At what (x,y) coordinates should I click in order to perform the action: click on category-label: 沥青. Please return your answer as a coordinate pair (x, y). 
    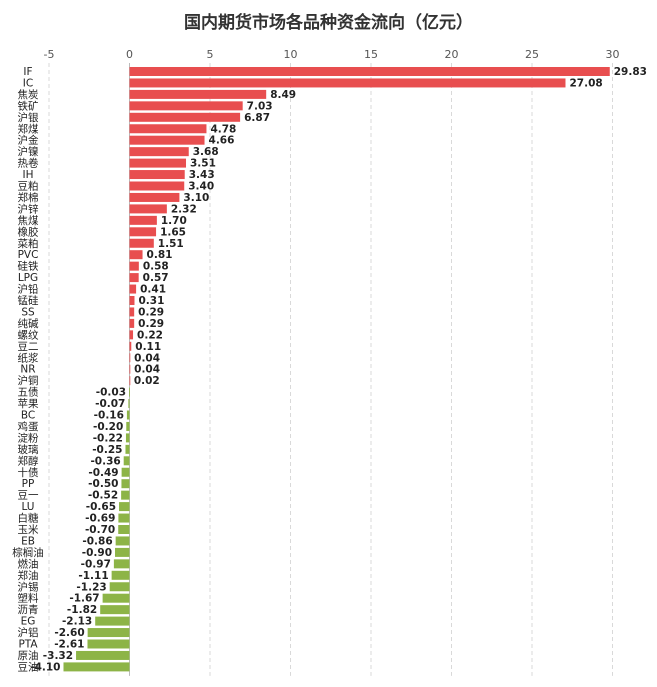
    Looking at the image, I should click on (28, 609).